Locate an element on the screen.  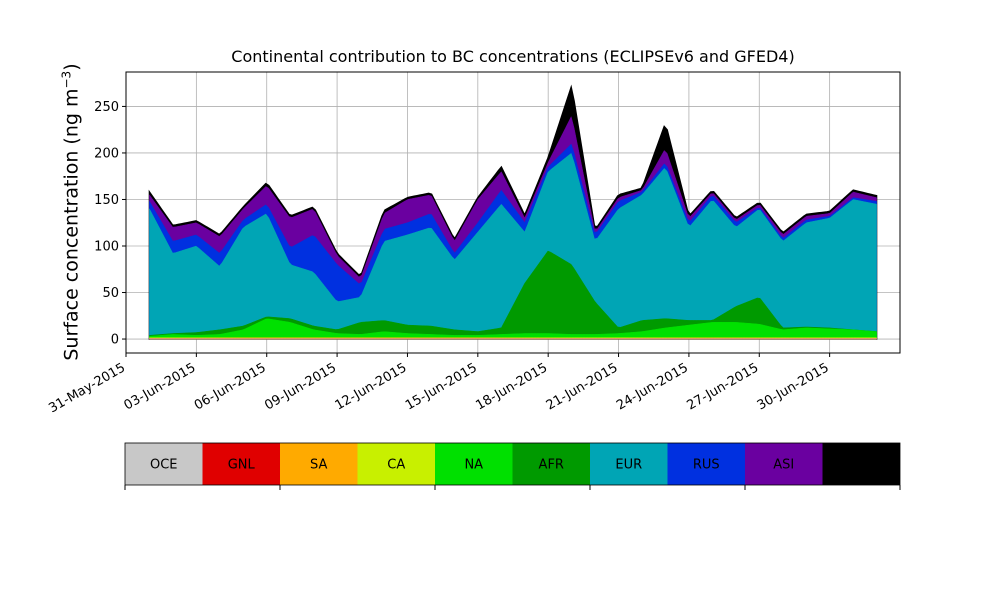
legend-label-asi: ASI is located at coordinates (783, 465).